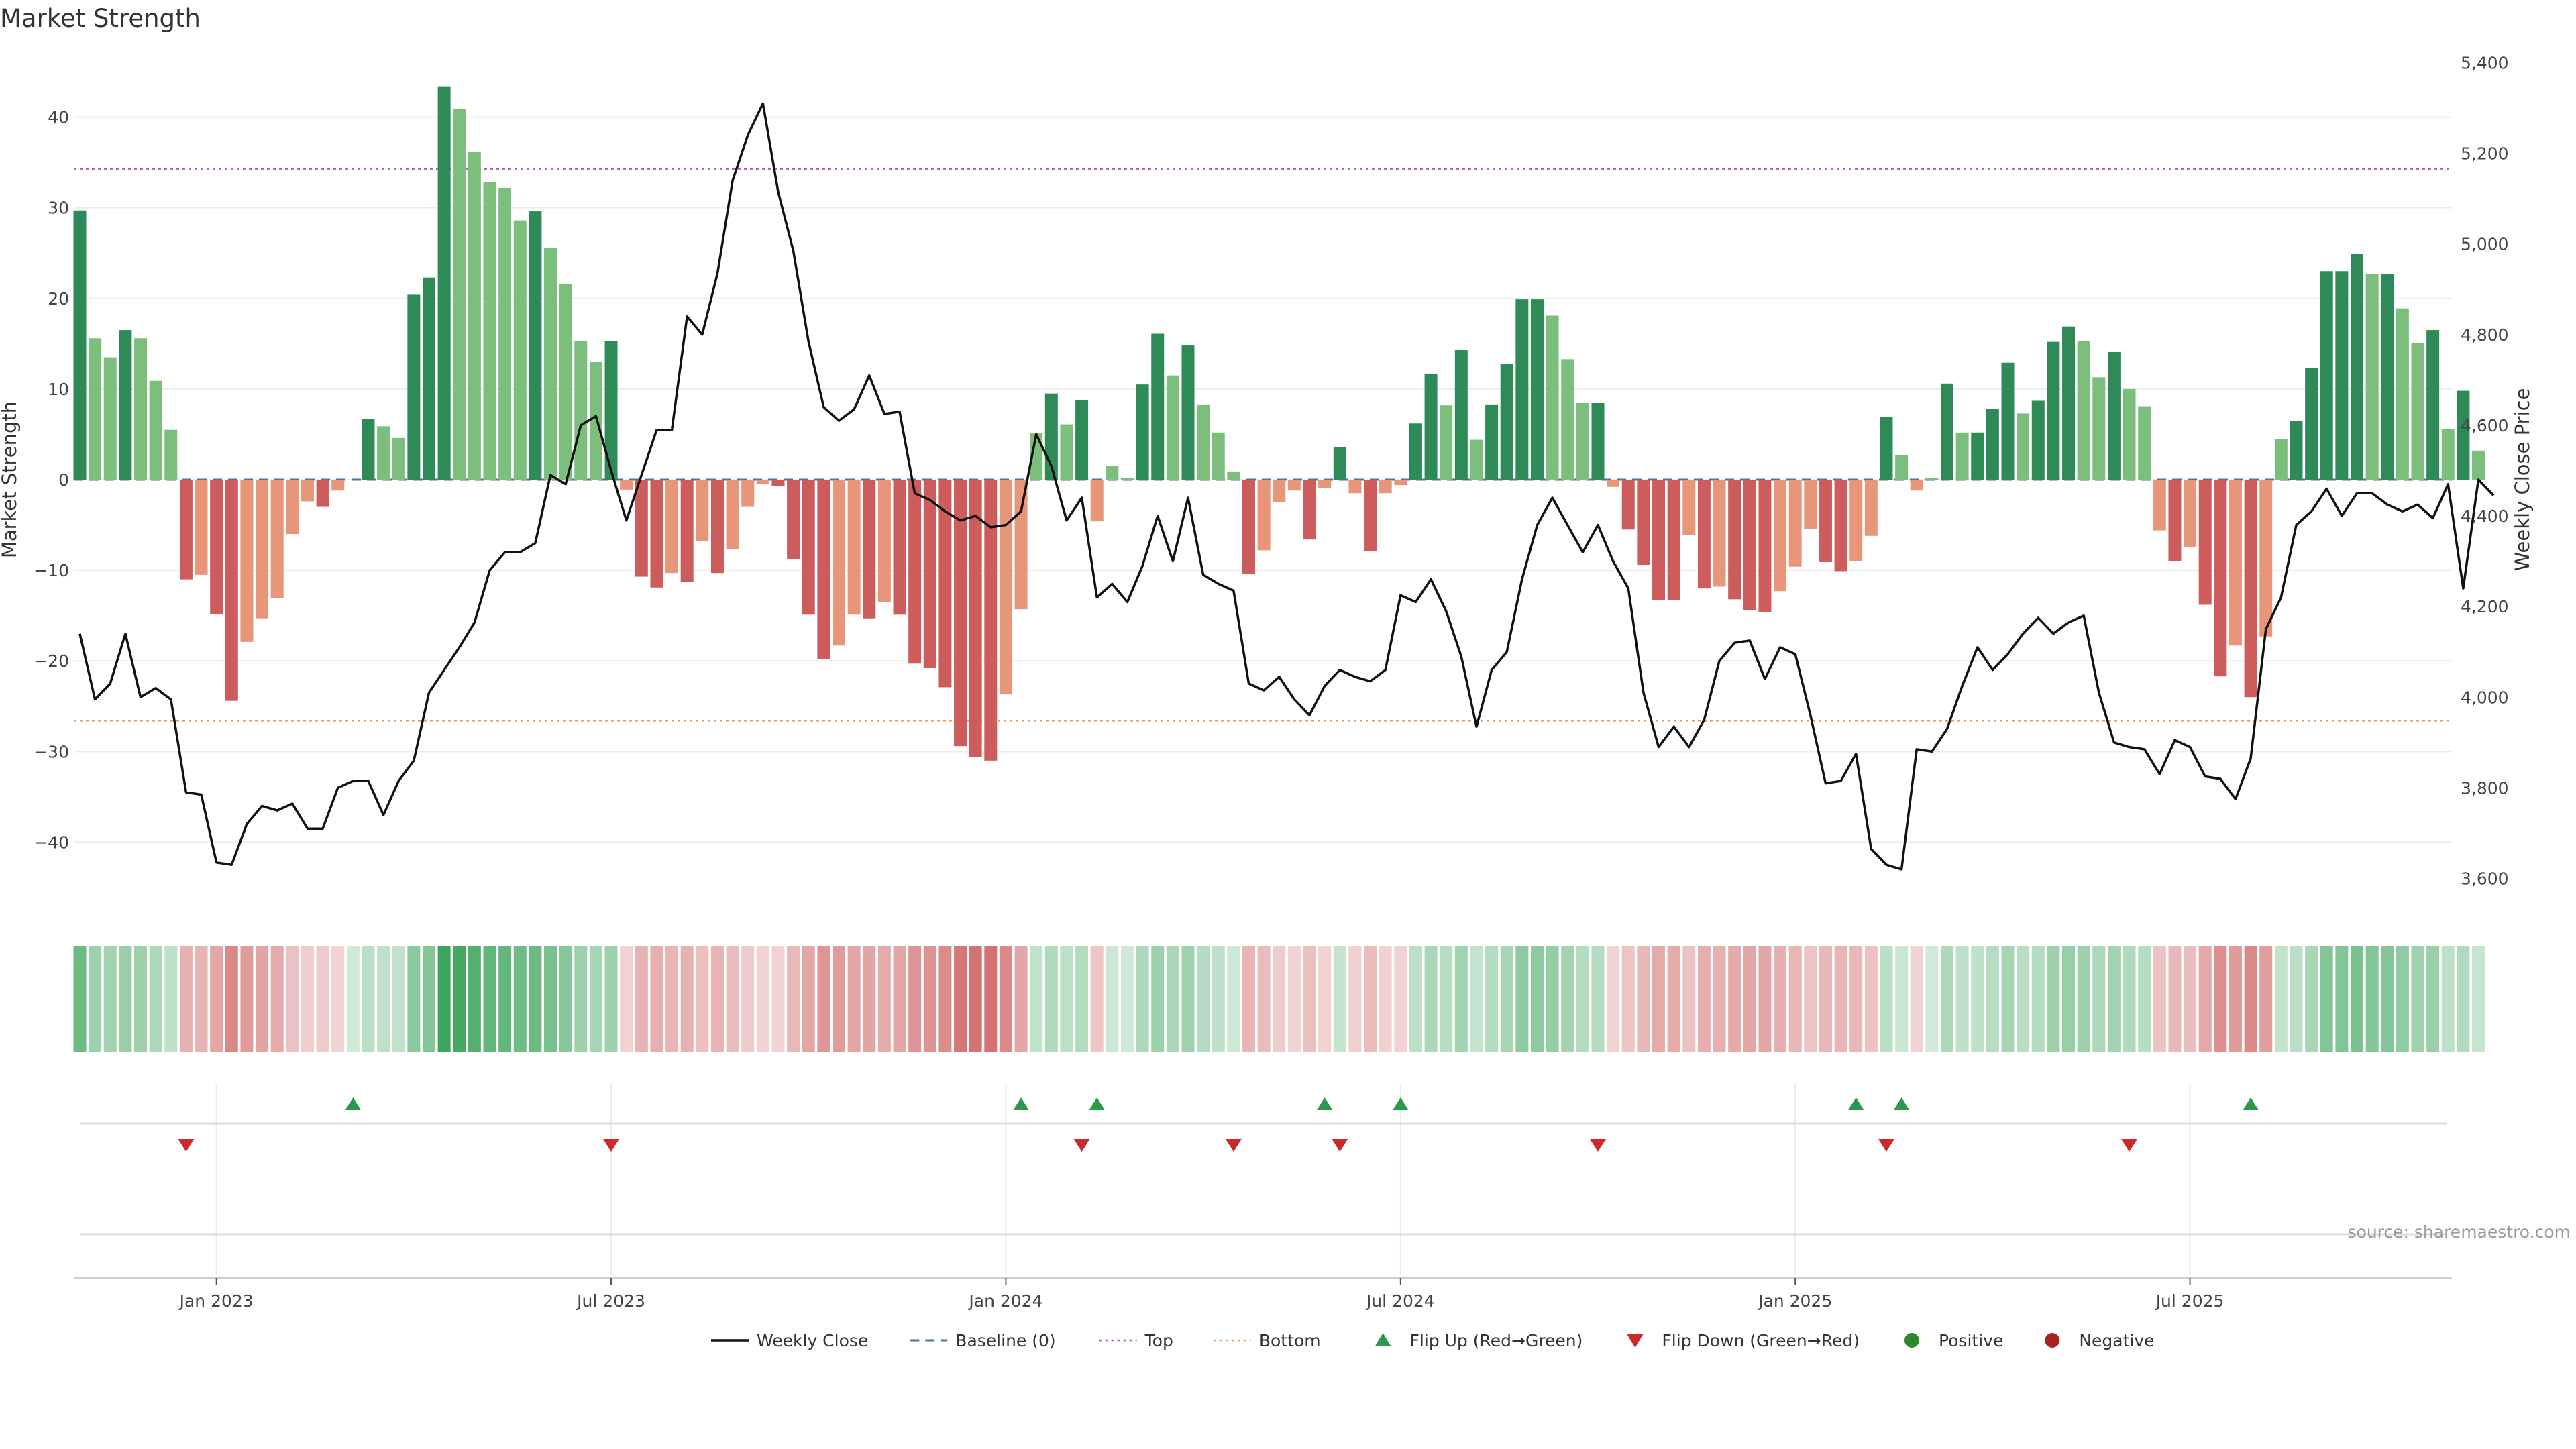 The image size is (2576, 1449). I want to click on left-axis-ticks: 40 30 20 10 0 −10 −20 −30 −40, so click(51, 480).